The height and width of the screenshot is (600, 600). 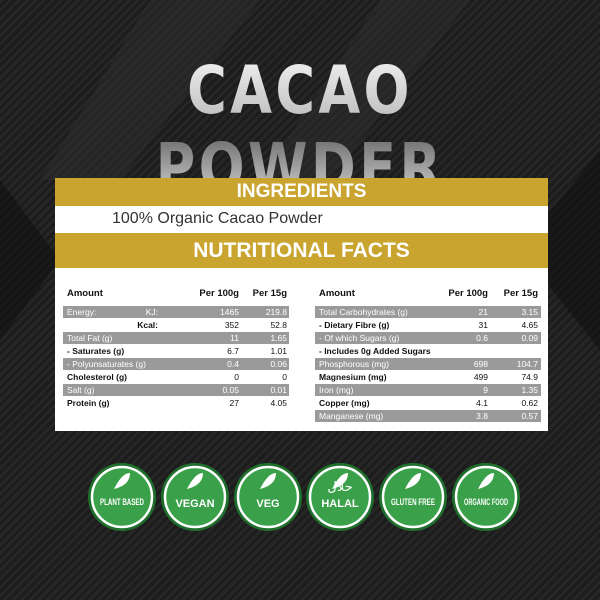 What do you see at coordinates (176, 351) in the screenshot?
I see `table-row: - Saturates (g) 6.7 1.01` at bounding box center [176, 351].